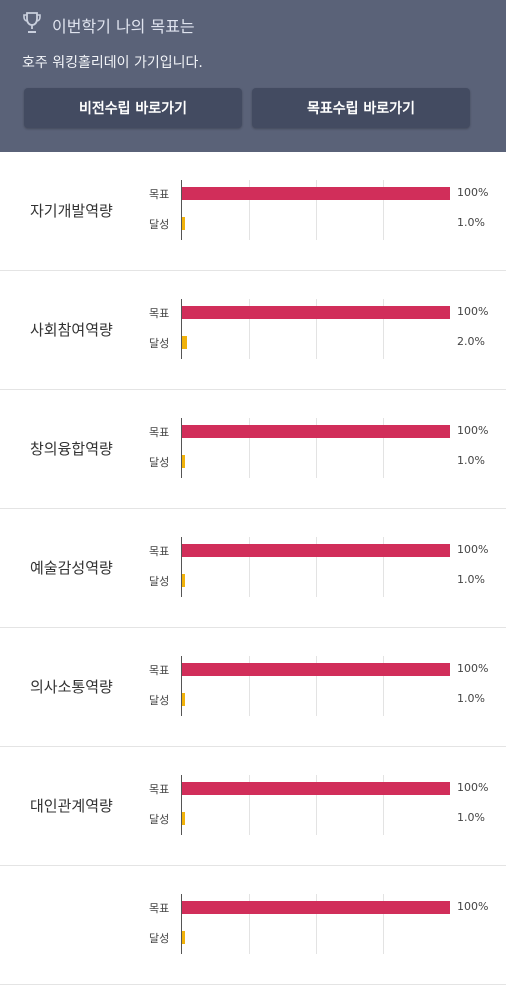 Image resolution: width=506 pixels, height=985 pixels. Describe the element at coordinates (133, 108) in the screenshot. I see `vision-setup-button: 비전수립 바로가기` at that location.